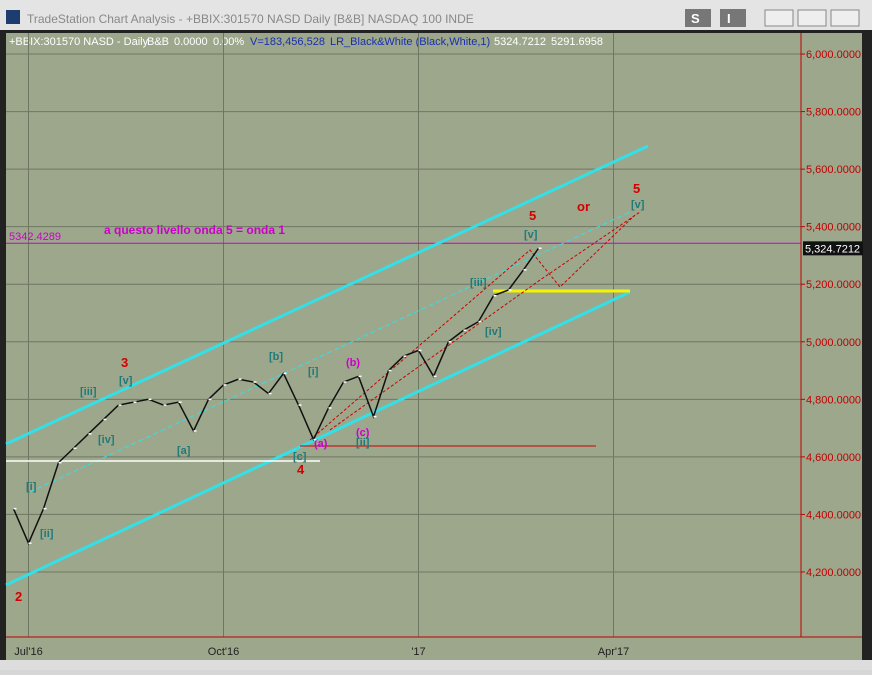 This screenshot has height=675, width=872. I want to click on y-tick-label: 4,200.0000, so click(833, 573).